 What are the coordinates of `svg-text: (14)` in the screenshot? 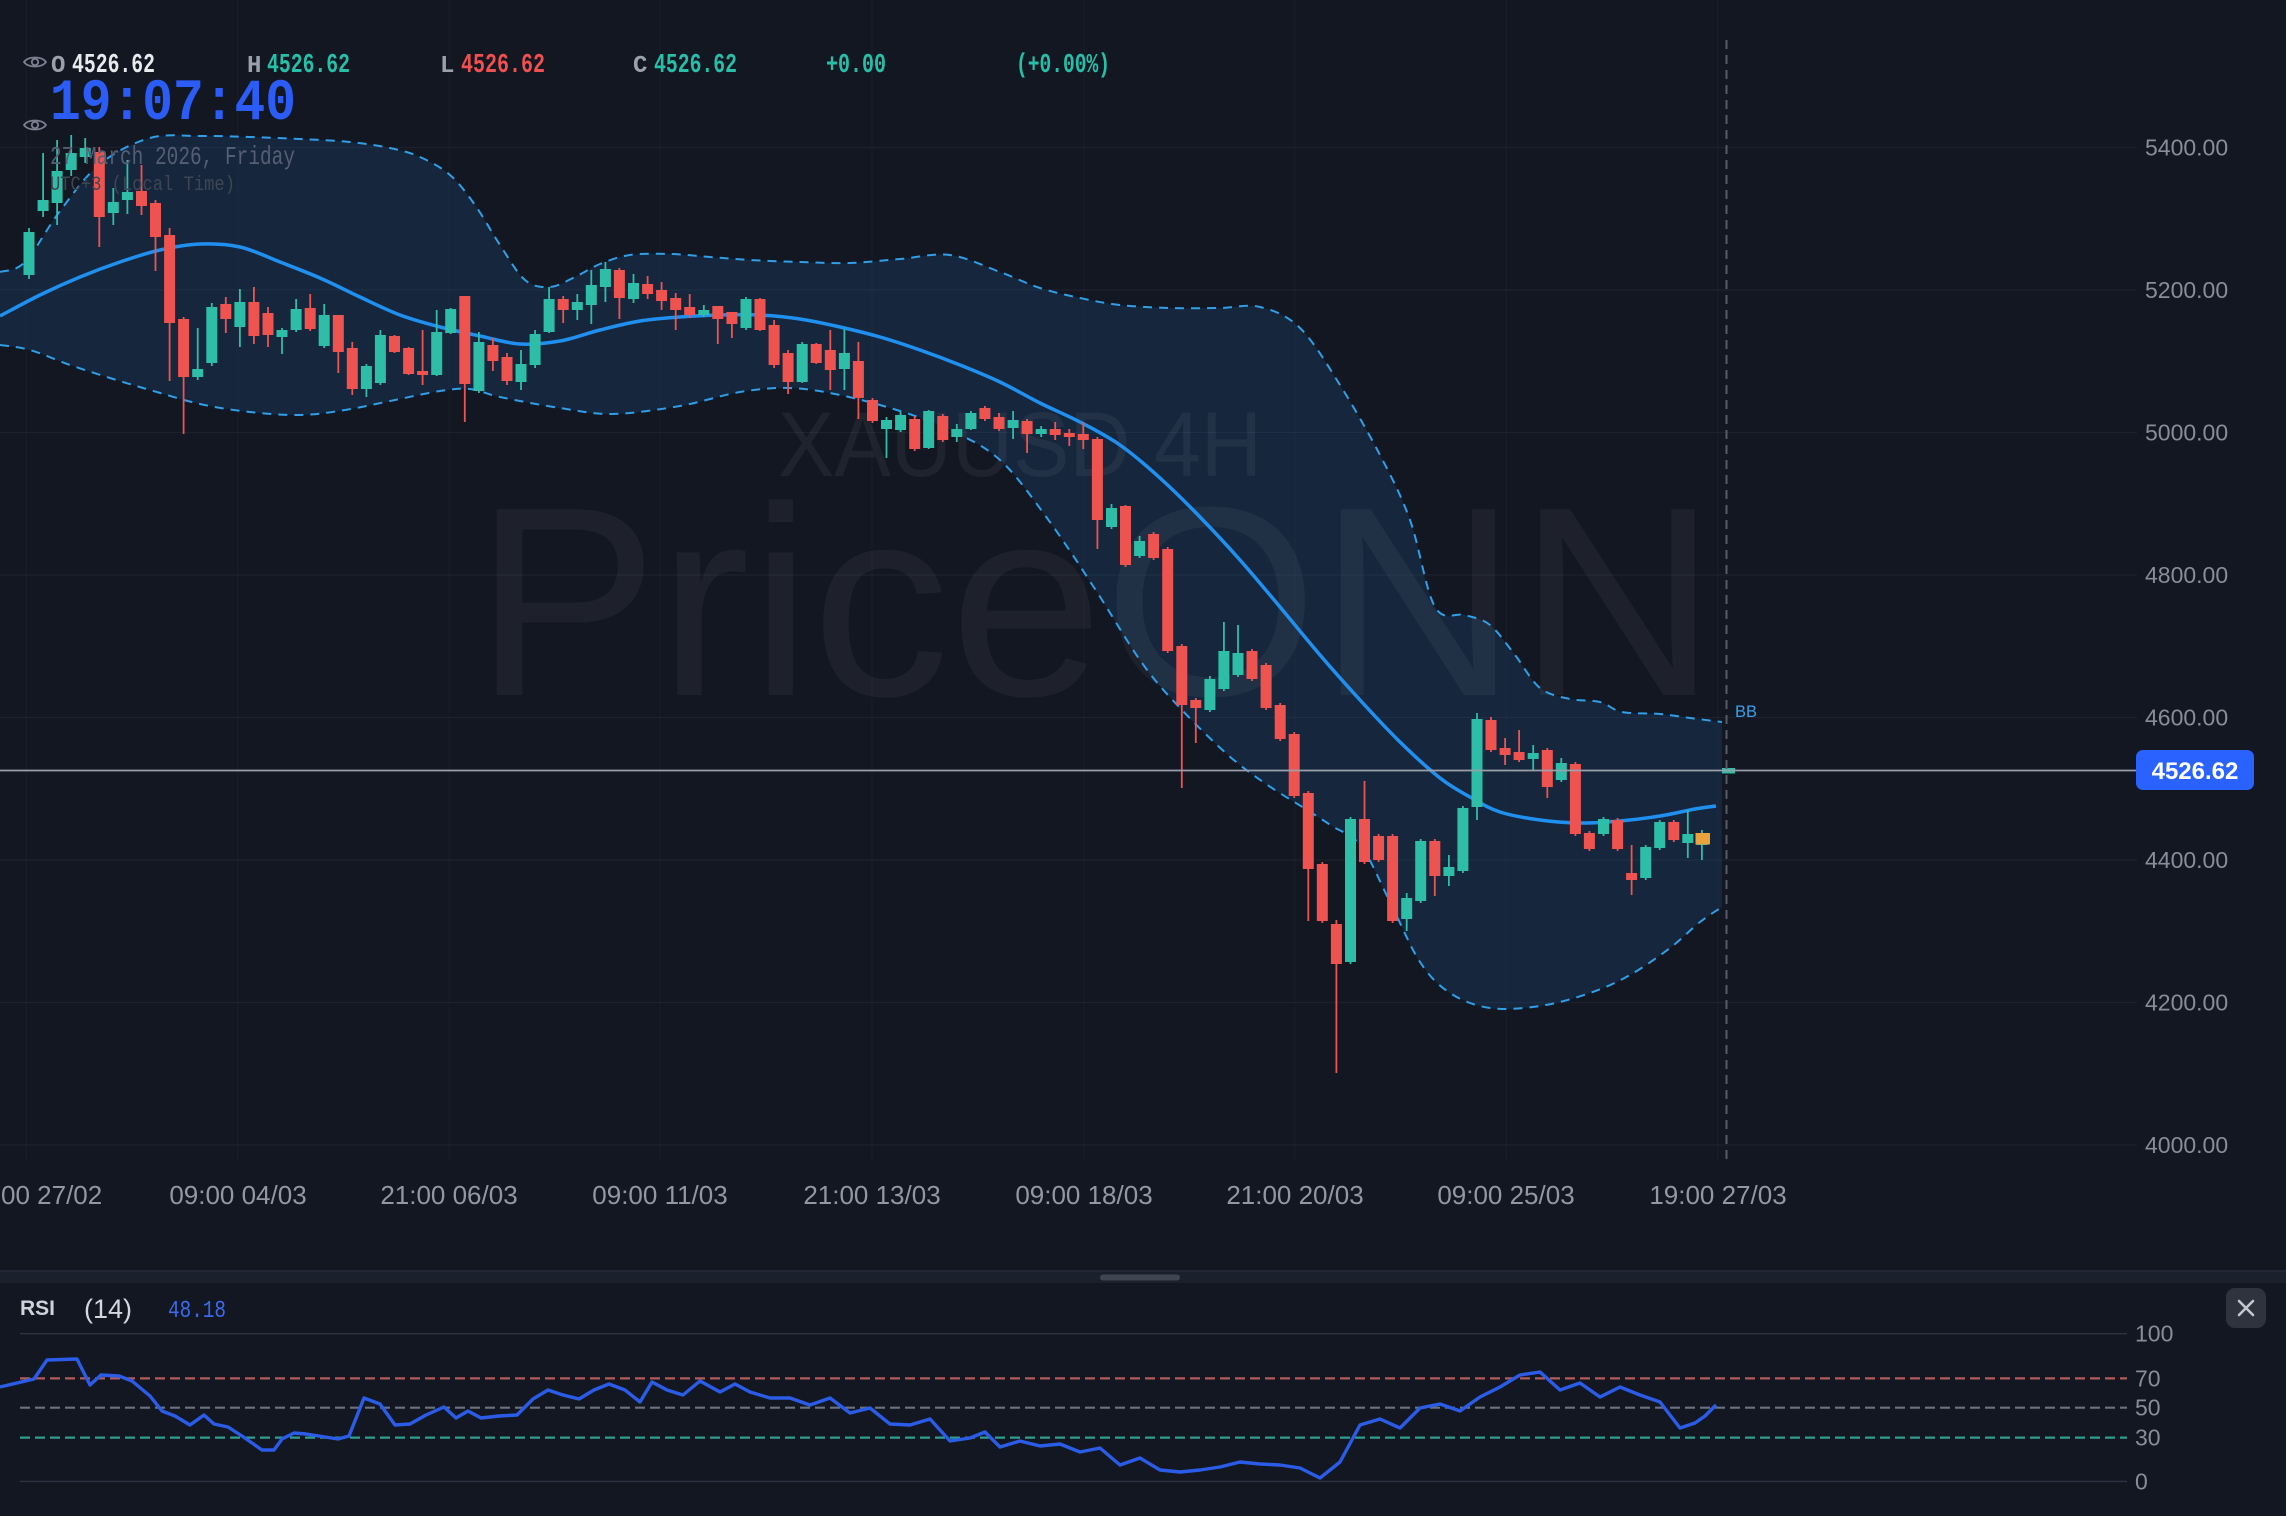 It's located at (108, 1309).